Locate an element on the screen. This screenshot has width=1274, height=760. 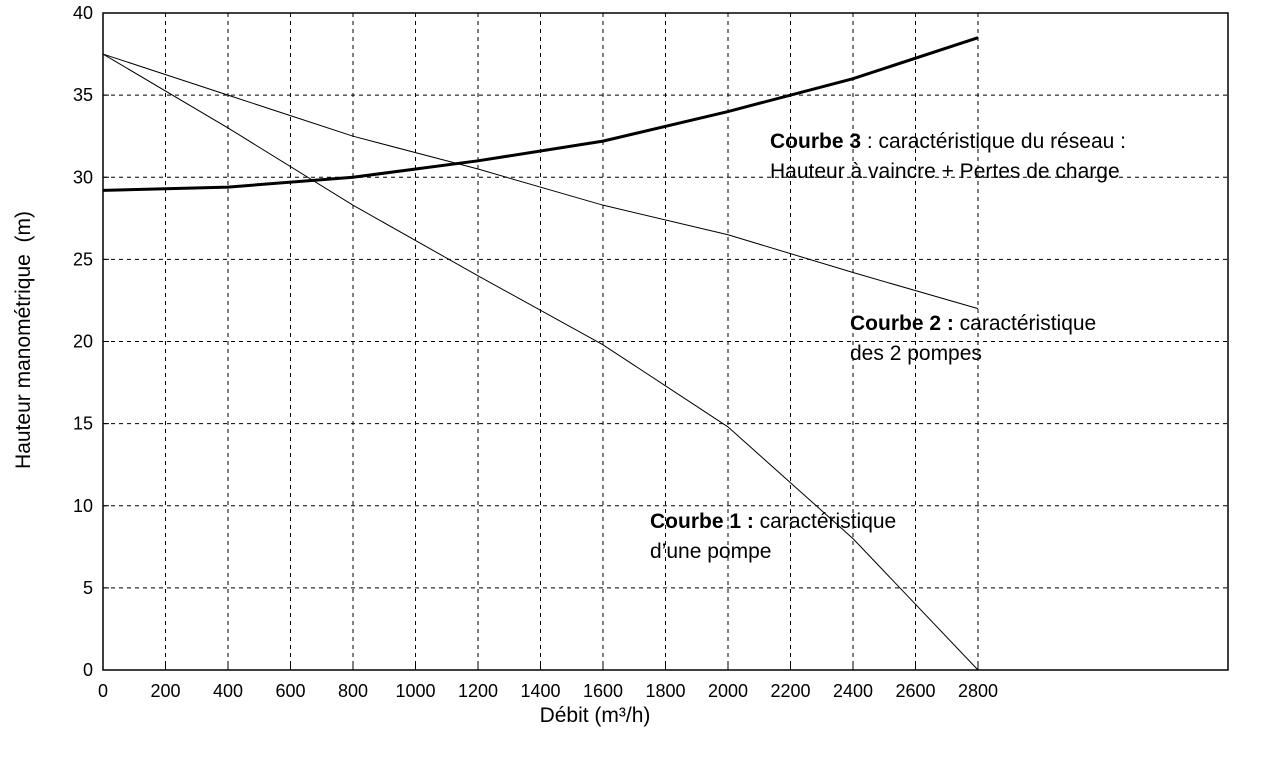
x-tick-label: 1400 is located at coordinates (540, 691).